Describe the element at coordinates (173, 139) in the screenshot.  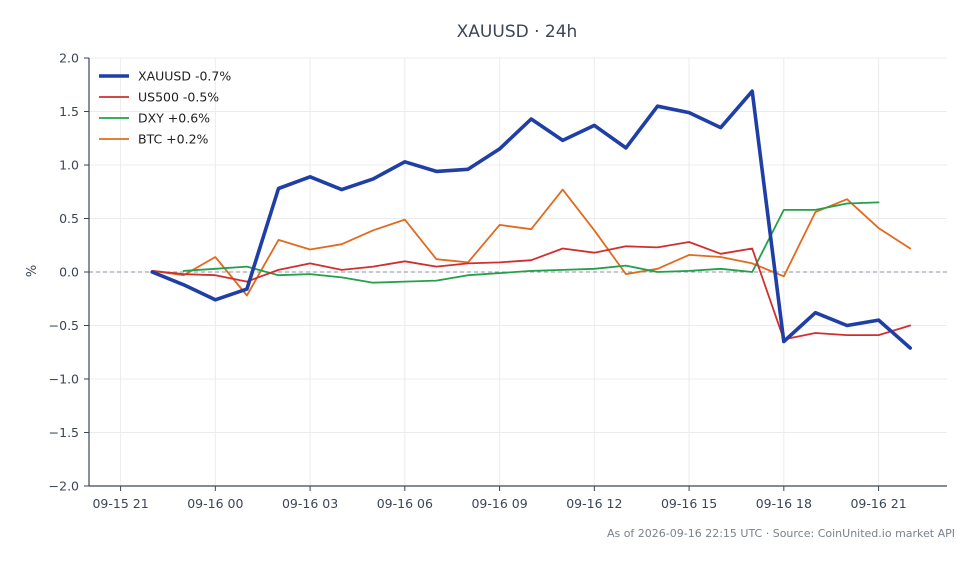
I see `legend-label: BTC +0.2%` at that location.